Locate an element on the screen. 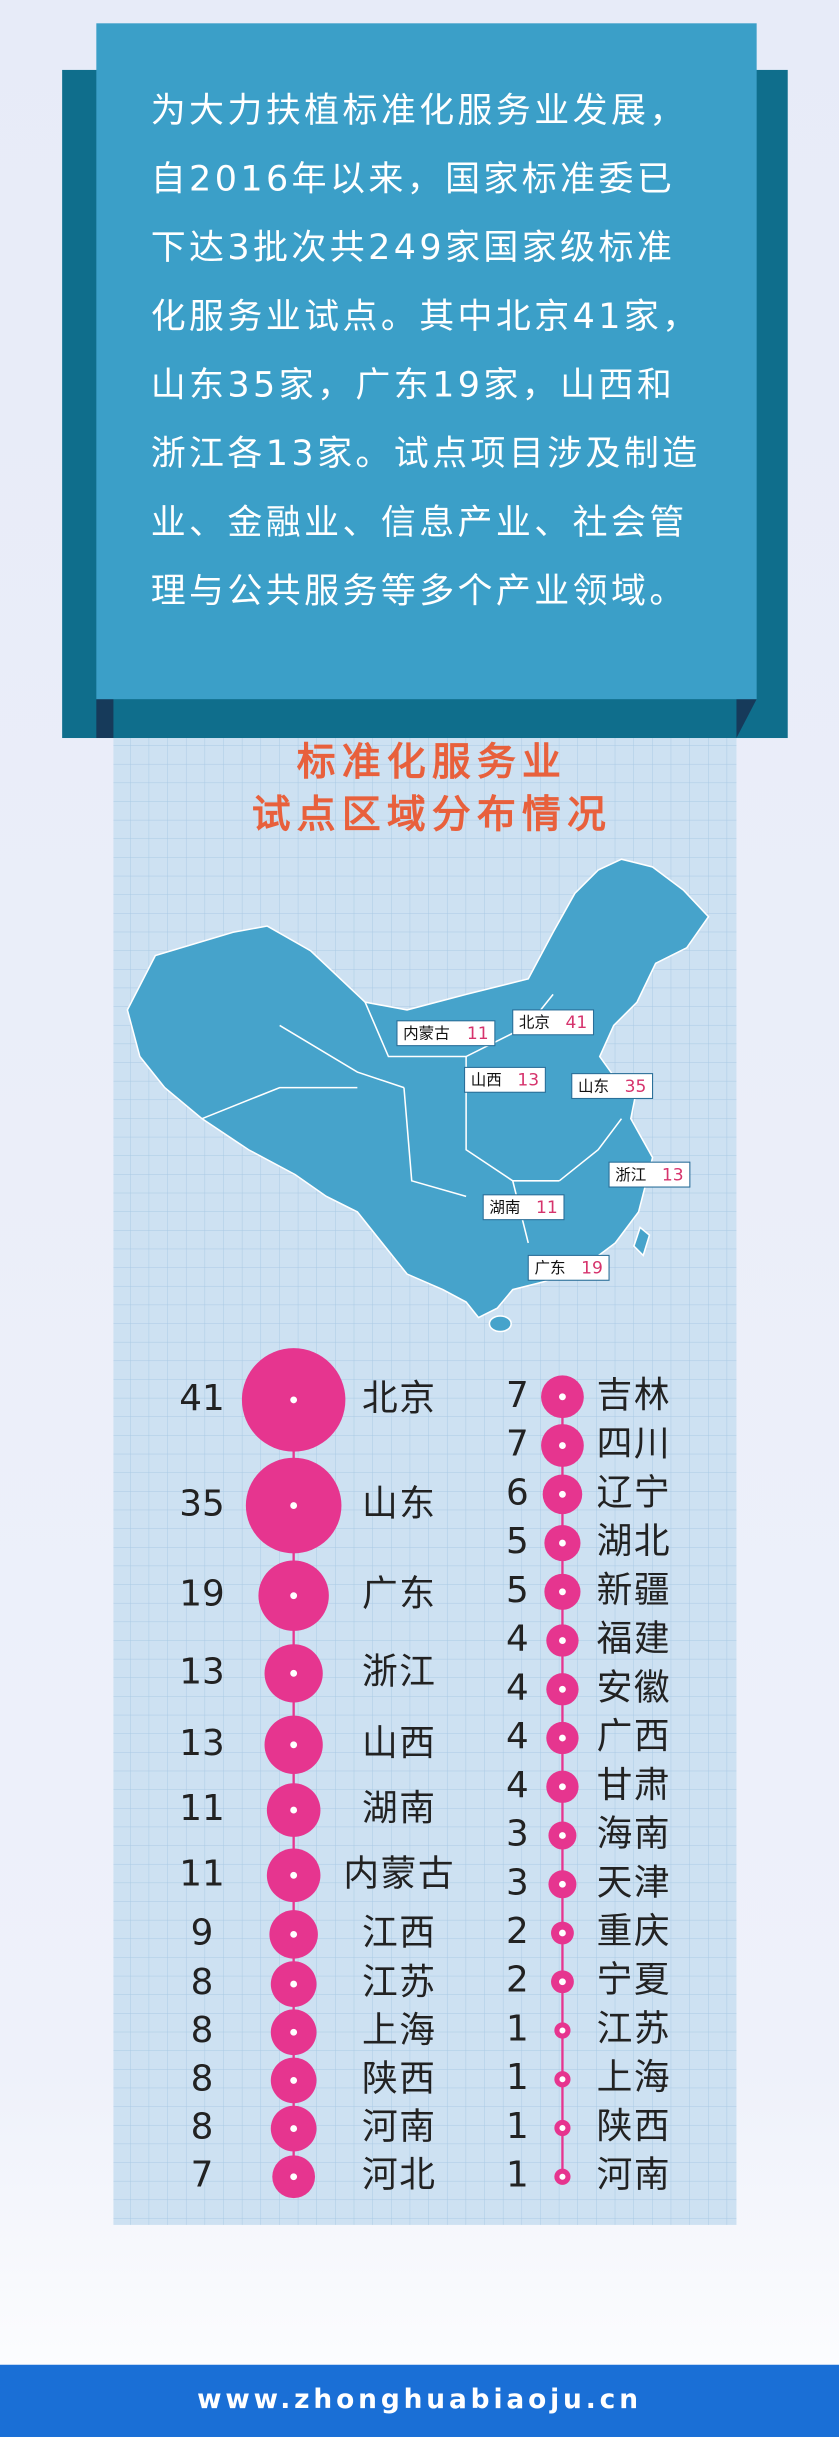  category-label: 吉林 is located at coordinates (634, 1395).